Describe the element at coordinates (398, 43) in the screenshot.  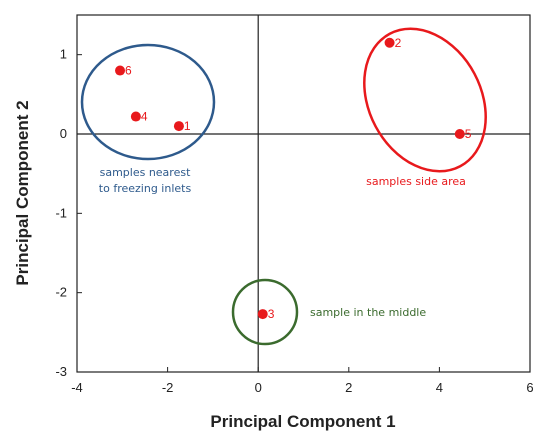
I see `point-label: 2` at that location.